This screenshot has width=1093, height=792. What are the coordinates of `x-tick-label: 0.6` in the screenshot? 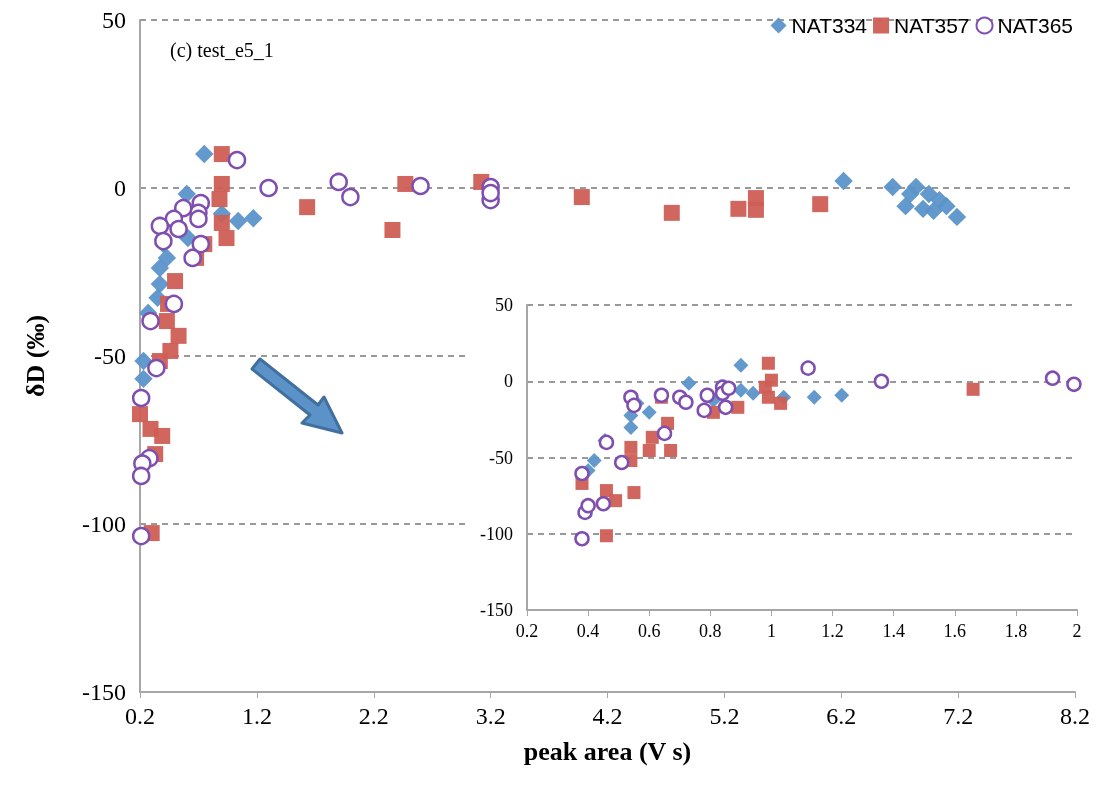 It's located at (649, 631).